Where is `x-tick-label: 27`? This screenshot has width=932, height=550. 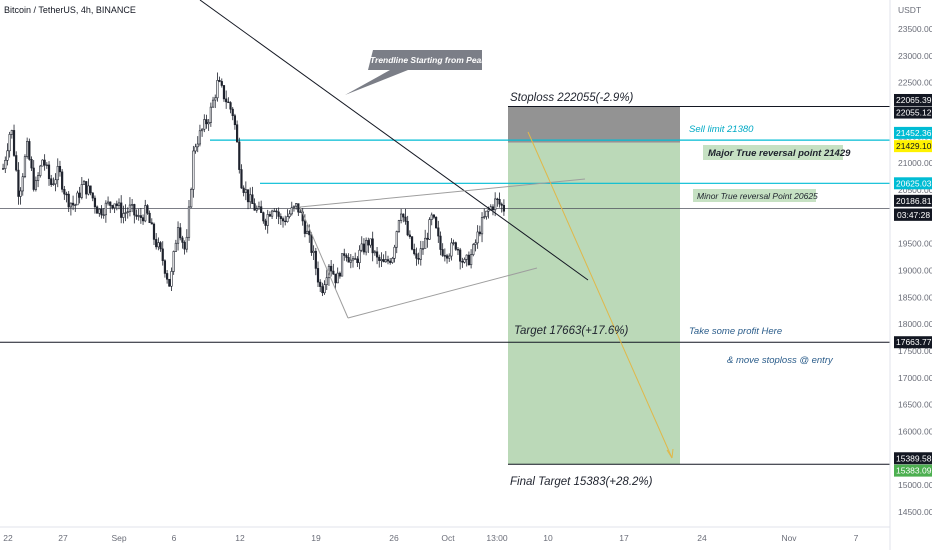
x-tick-label: 27 is located at coordinates (63, 538).